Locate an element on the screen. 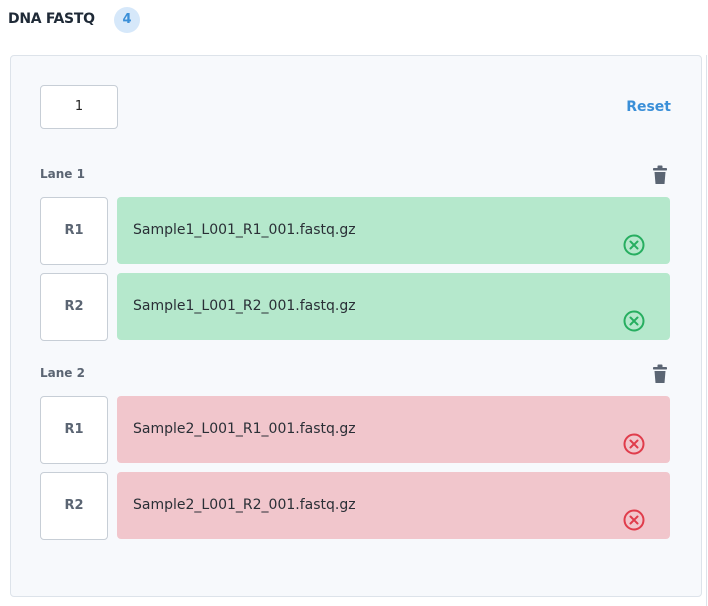  lane-count-input: 1 is located at coordinates (79, 107).